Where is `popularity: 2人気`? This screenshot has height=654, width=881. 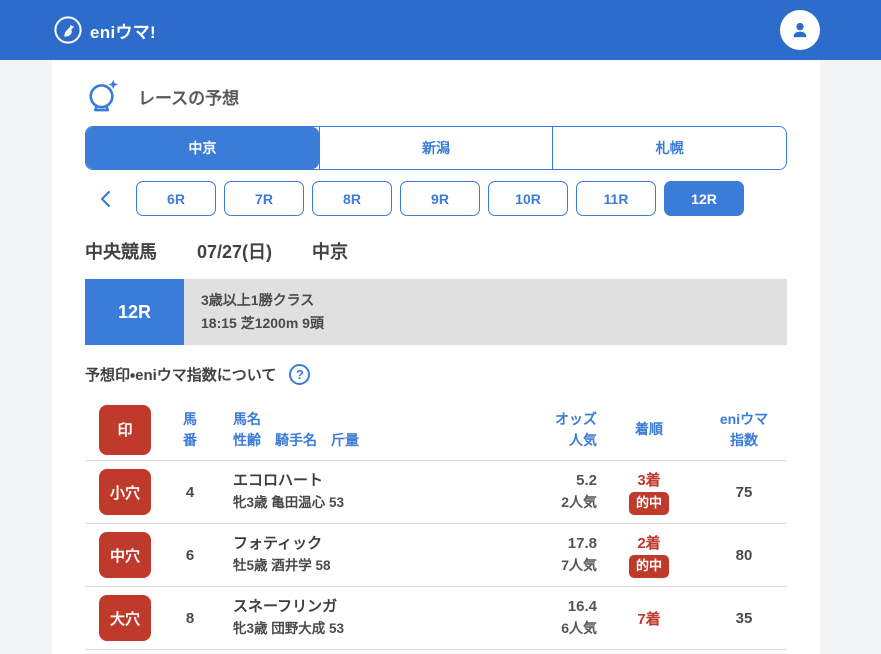 popularity: 2人気 is located at coordinates (579, 502).